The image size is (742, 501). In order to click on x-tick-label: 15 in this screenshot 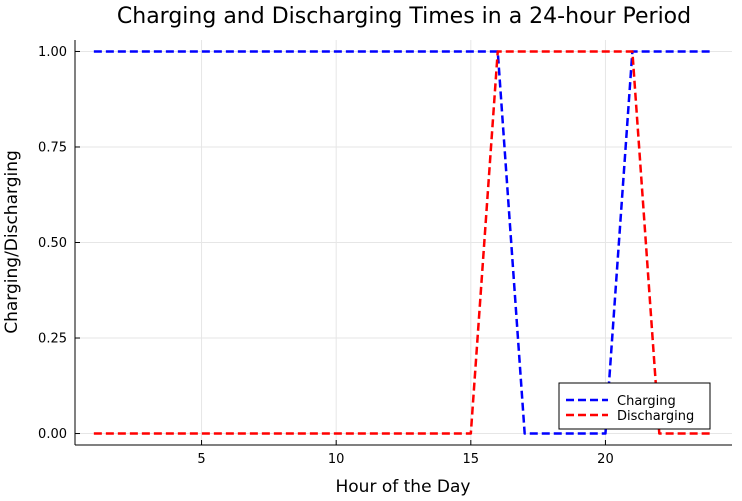, I will do `click(471, 459)`.